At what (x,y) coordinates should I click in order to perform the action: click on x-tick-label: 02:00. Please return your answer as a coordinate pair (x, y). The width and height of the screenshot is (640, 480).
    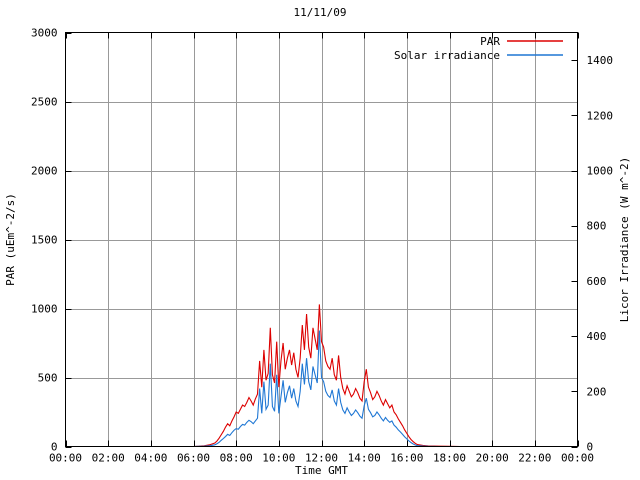
    Looking at the image, I should click on (108, 458).